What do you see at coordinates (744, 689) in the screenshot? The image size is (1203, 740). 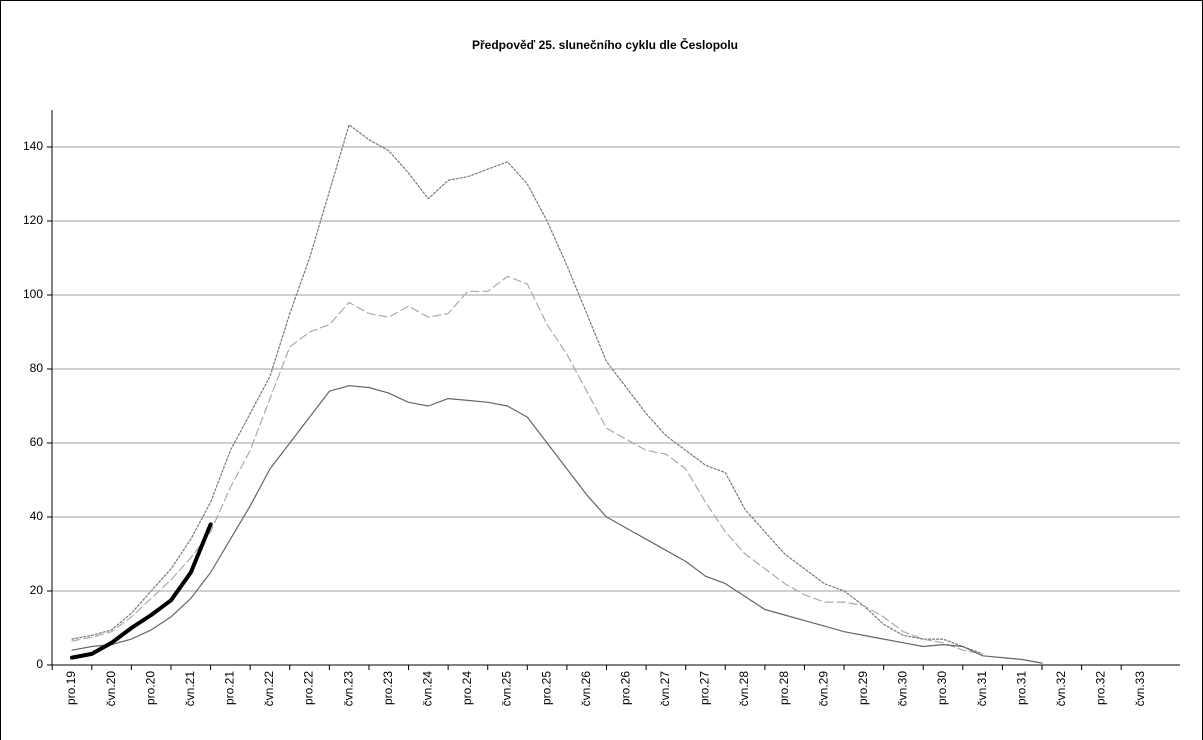 I see `x-tick-label: čvn.28` at bounding box center [744, 689].